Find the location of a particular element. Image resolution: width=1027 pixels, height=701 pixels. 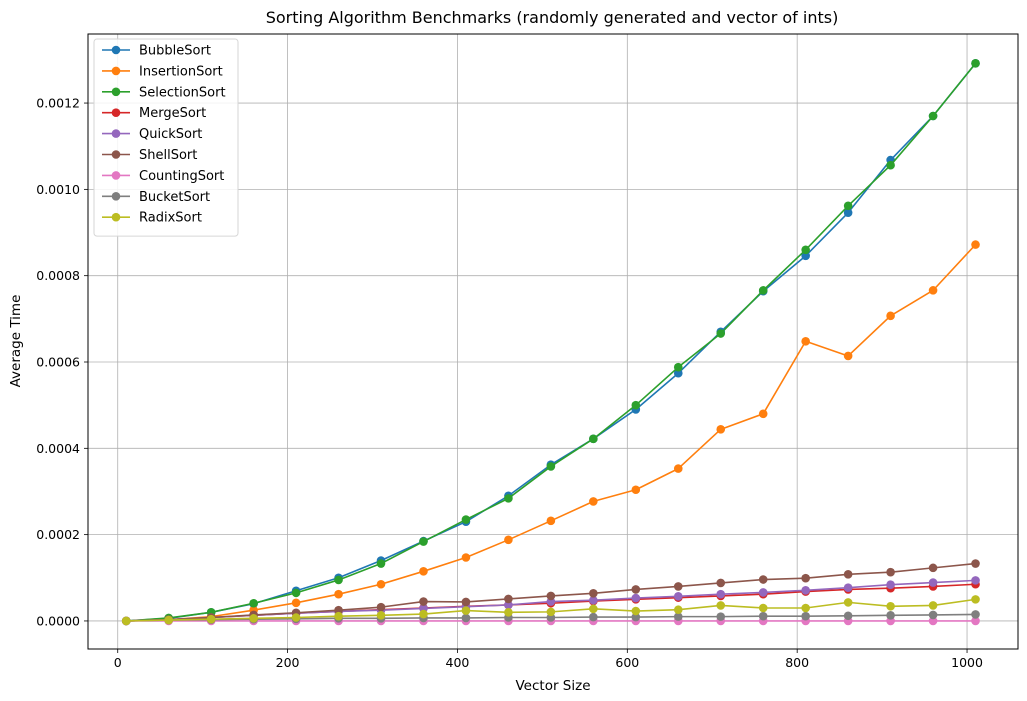

x-axis-label: Vector Size is located at coordinates (552, 686).